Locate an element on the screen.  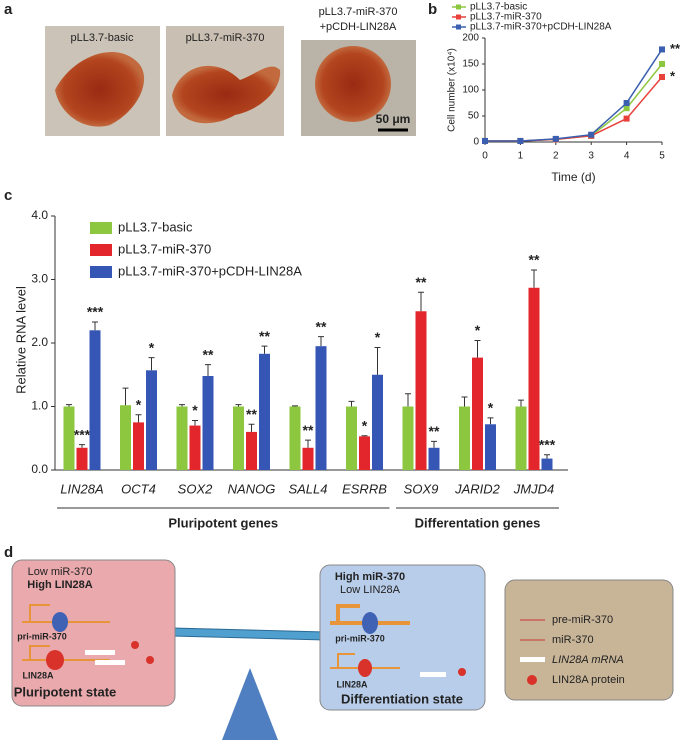
legend-label: miR-370 is located at coordinates (573, 640).